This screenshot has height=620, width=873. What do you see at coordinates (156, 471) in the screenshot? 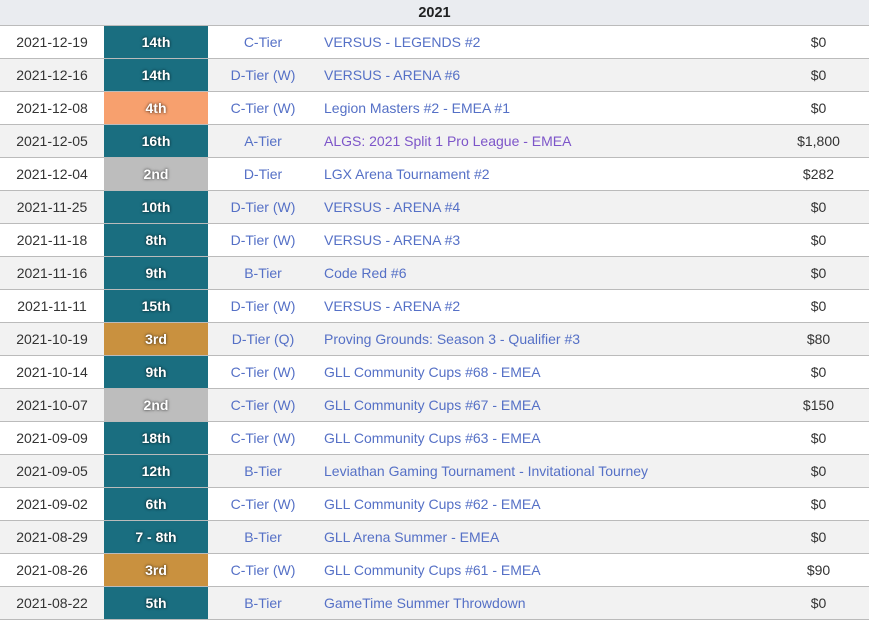
I see `placement-badge: 12th` at bounding box center [156, 471].